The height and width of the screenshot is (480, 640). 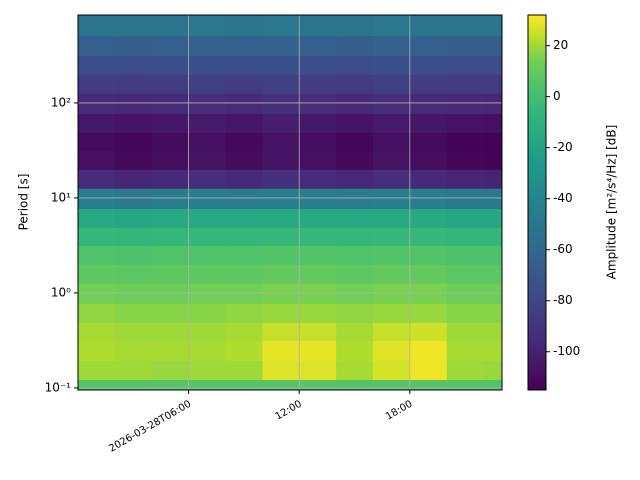 I want to click on y-axis-label: Period [s], so click(x=24, y=202).